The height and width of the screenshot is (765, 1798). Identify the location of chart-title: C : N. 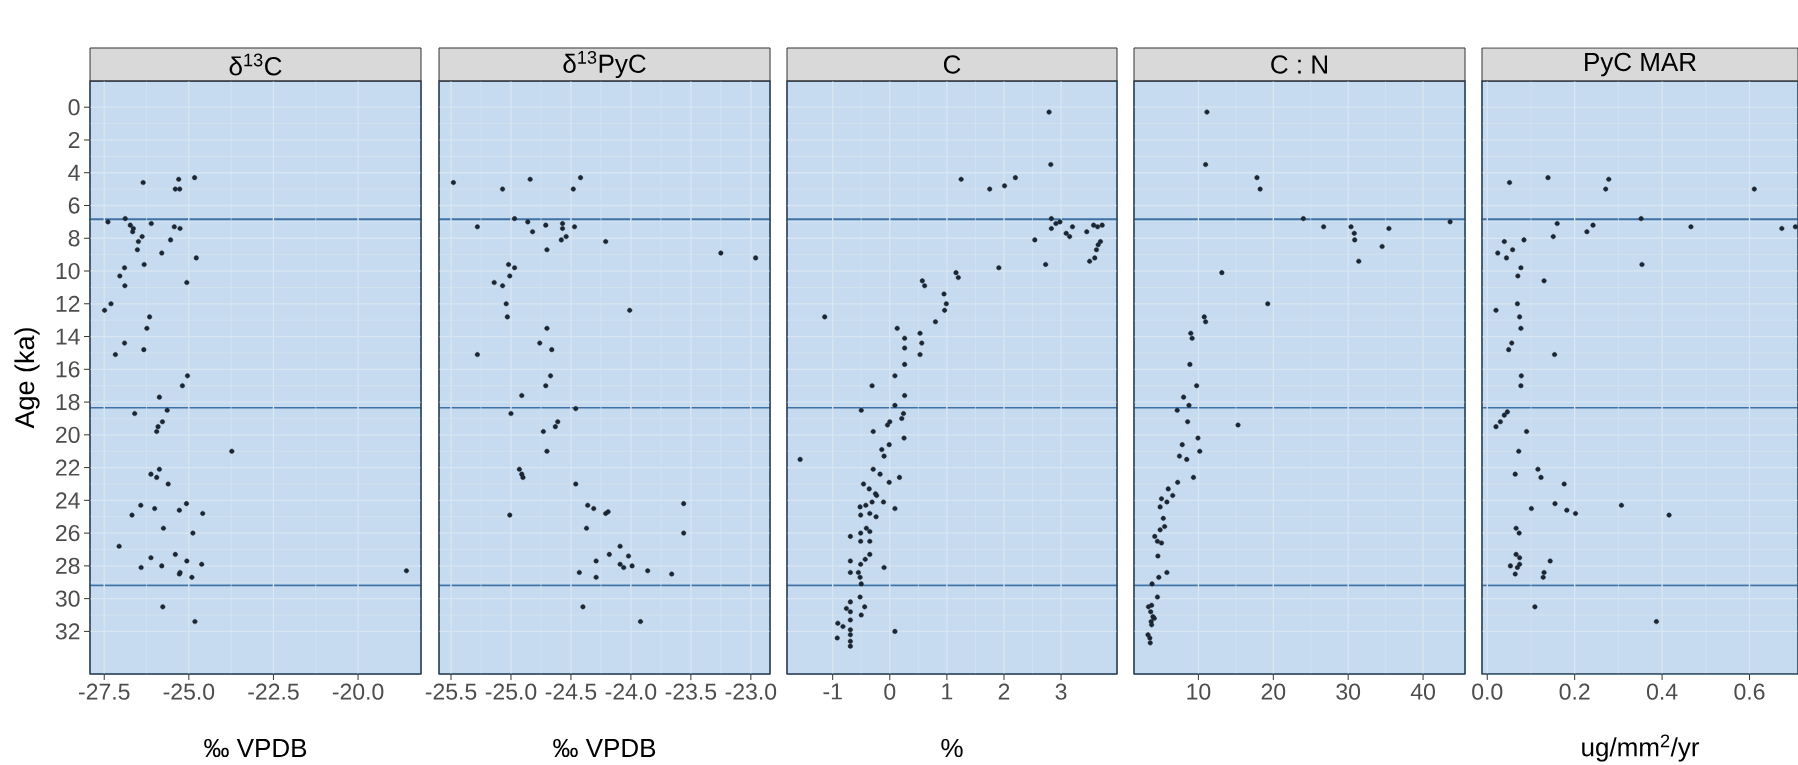
(1299, 64).